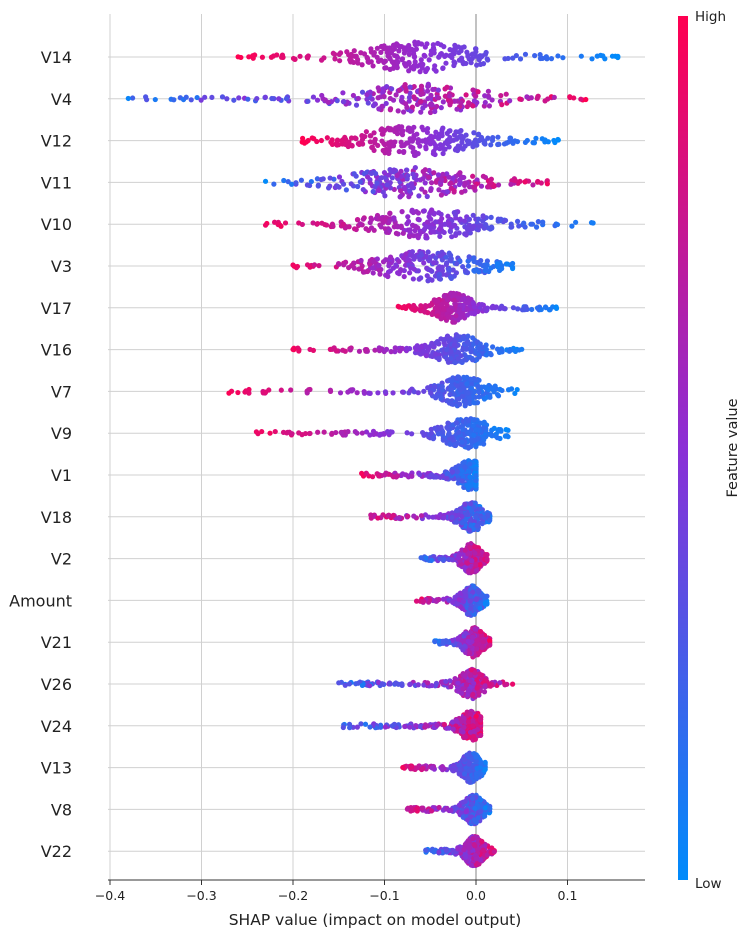 This screenshot has height=939, width=750. What do you see at coordinates (454, 558) in the screenshot?
I see `row-v2` at bounding box center [454, 558].